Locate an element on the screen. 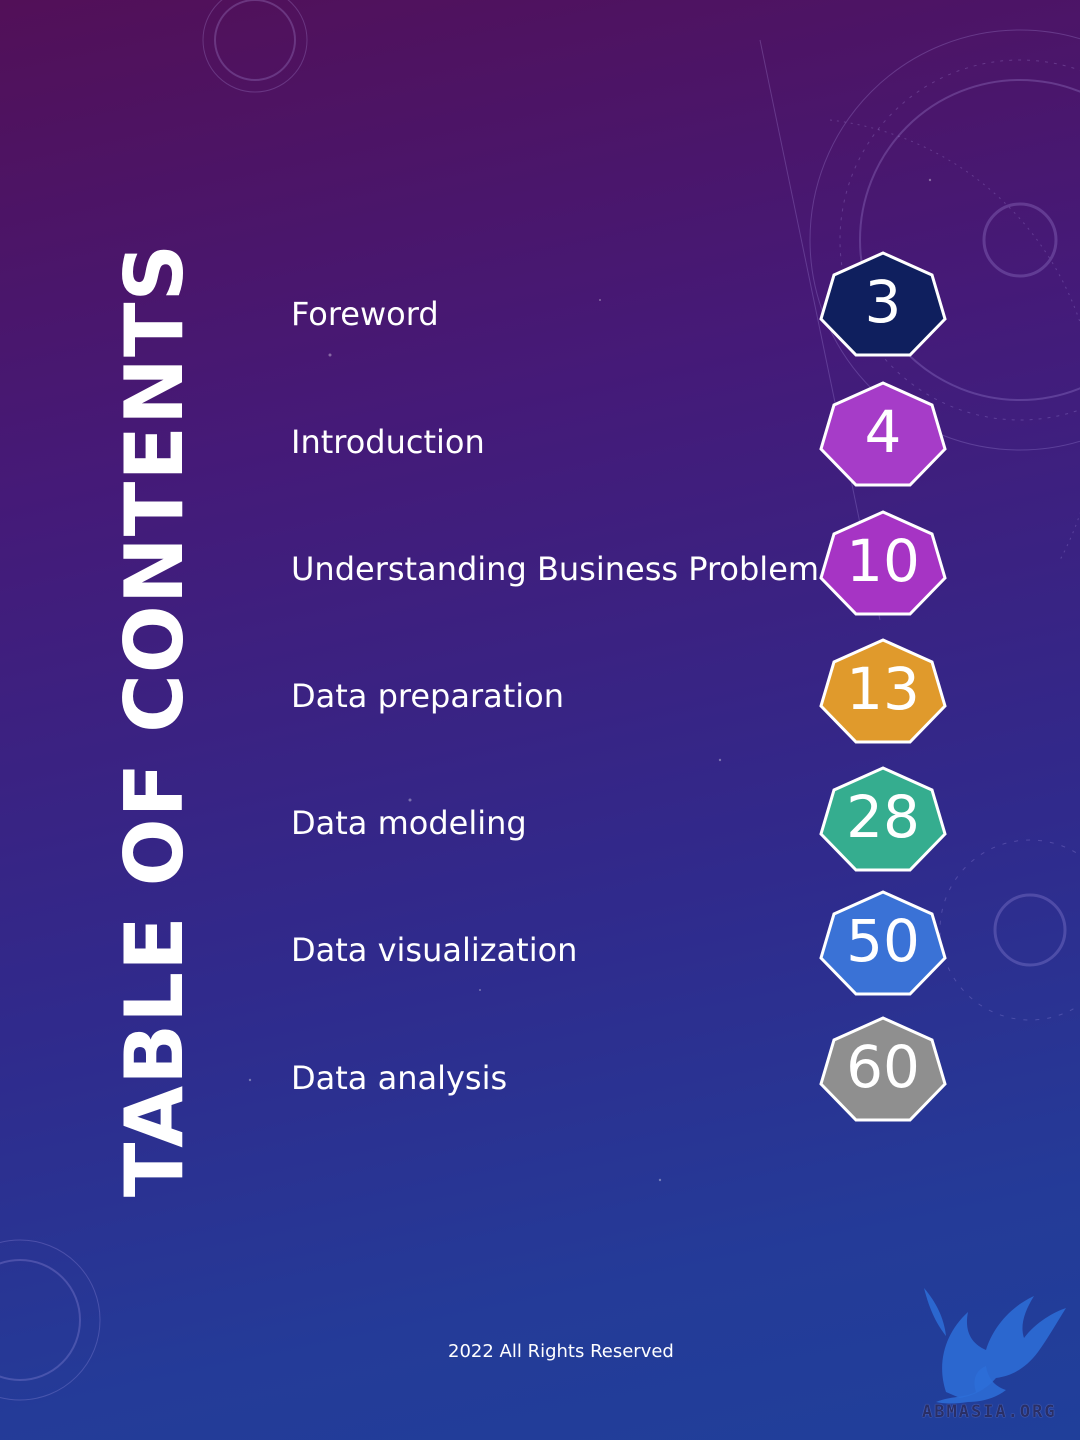  page-badge-data-preparation: 13 is located at coordinates (883, 691).